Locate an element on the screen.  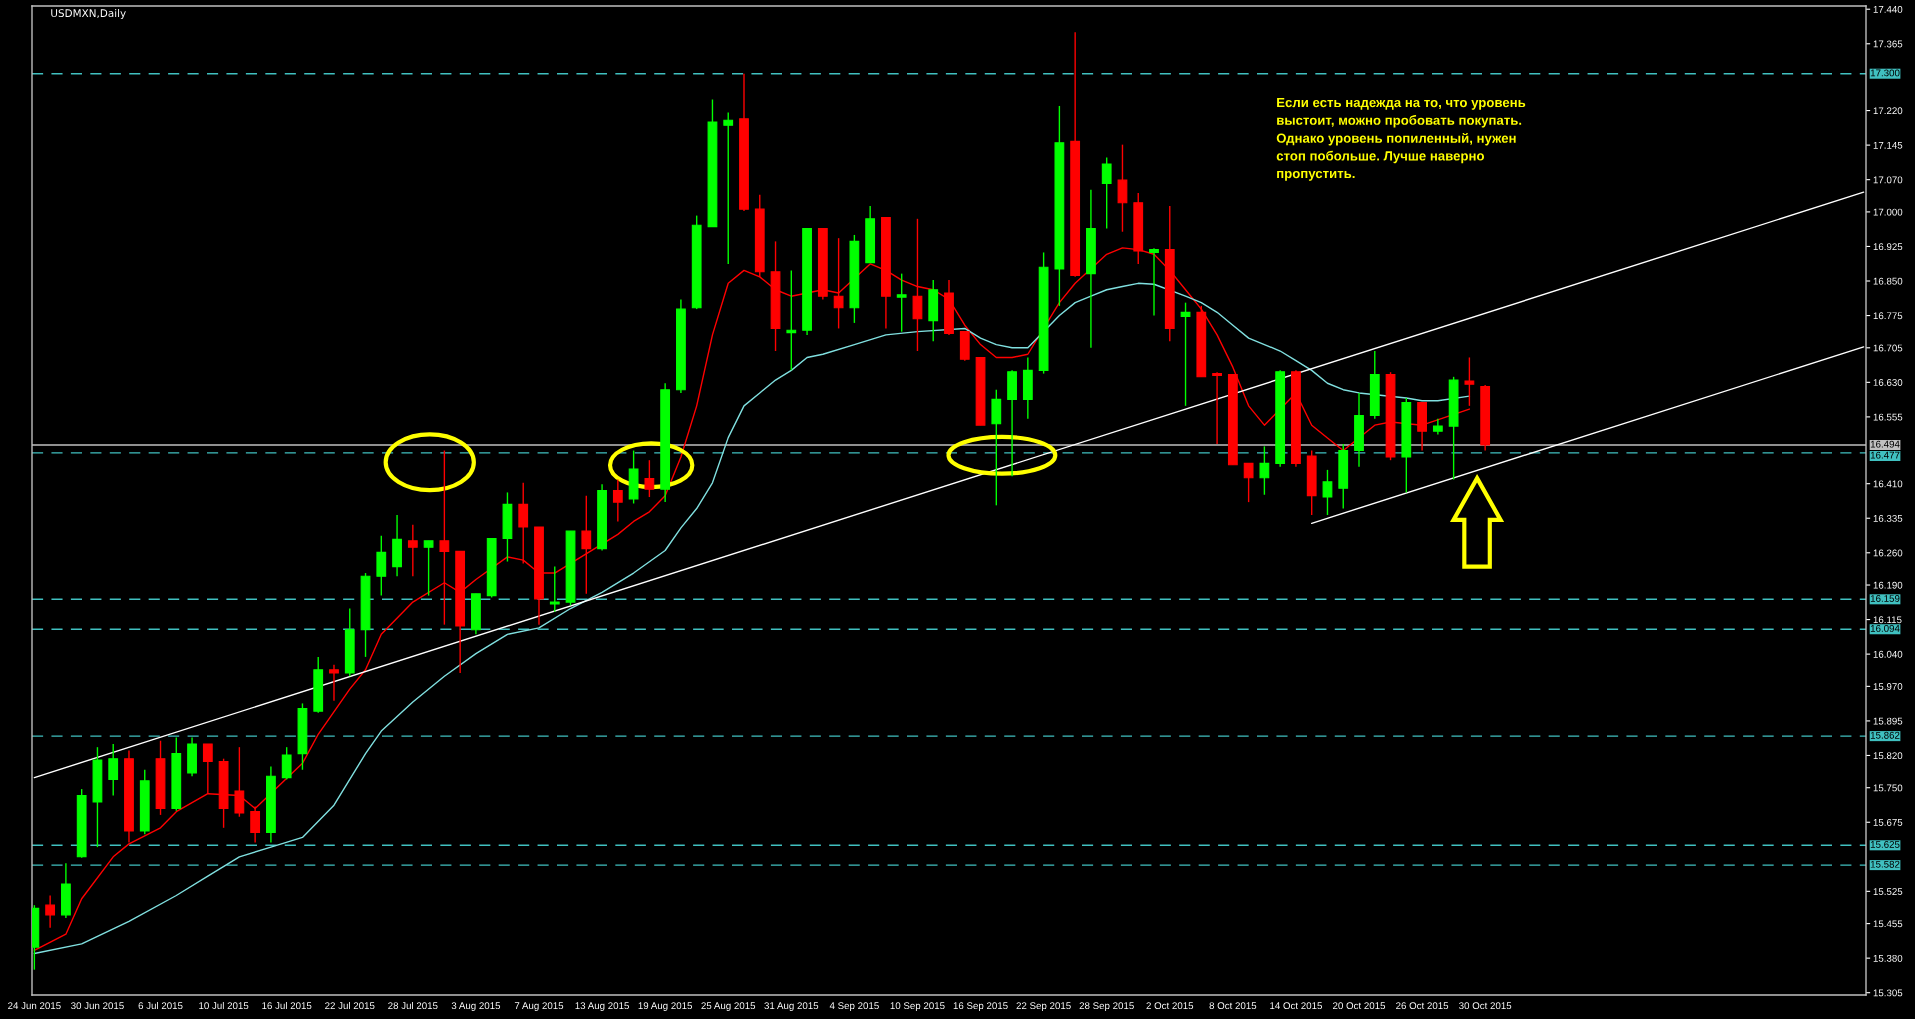
y-tick-label: 17.145 is located at coordinates (1888, 145).